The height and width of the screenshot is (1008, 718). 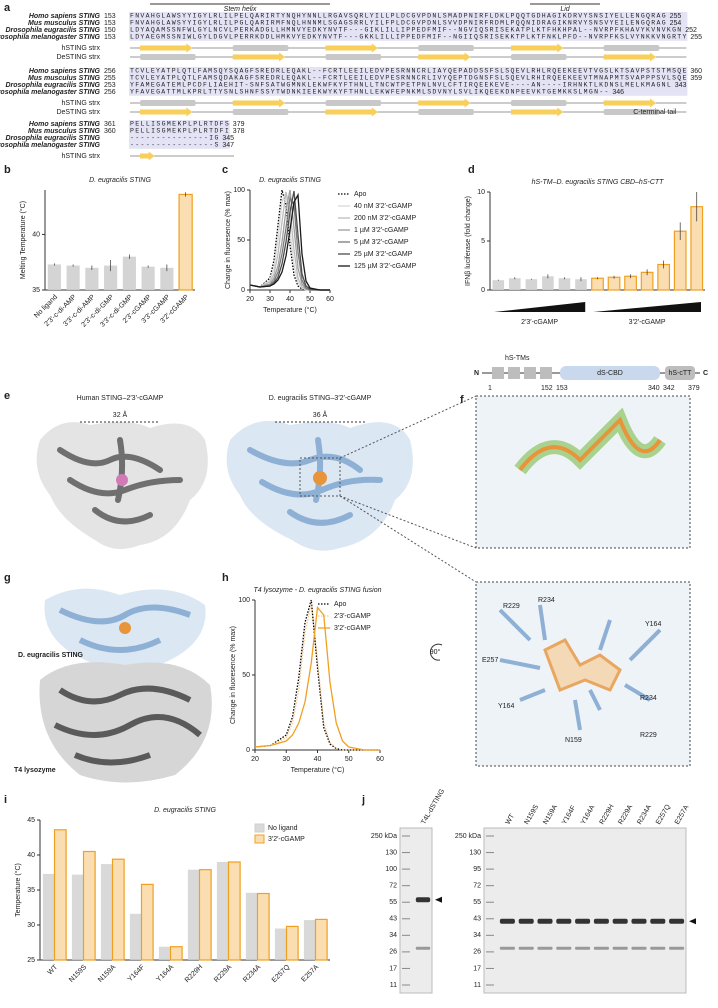 I want to click on legend-label: 125 µM 3′2′-cGAMP, so click(x=385, y=266).